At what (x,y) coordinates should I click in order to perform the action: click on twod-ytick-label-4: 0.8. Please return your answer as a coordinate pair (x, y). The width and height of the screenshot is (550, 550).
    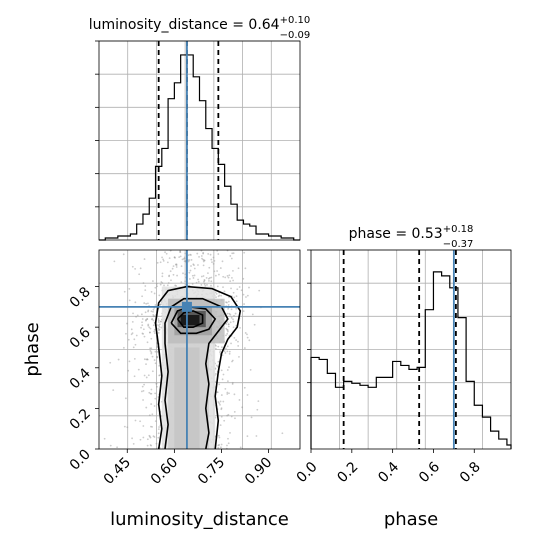
    Looking at the image, I should click on (80, 297).